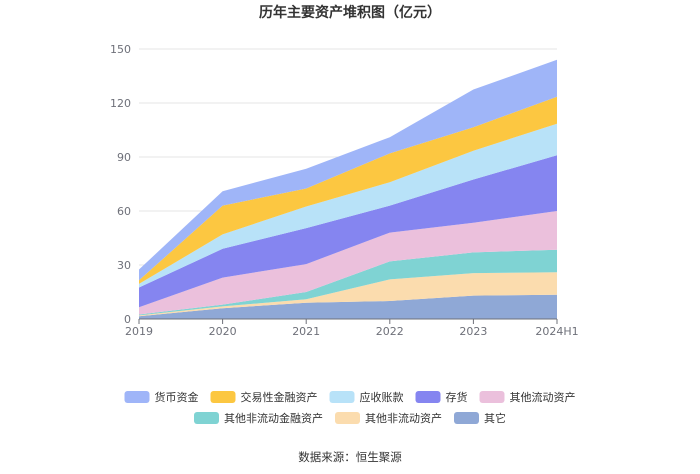  I want to click on legend-item: 其他非流动金融资产, so click(258, 418).